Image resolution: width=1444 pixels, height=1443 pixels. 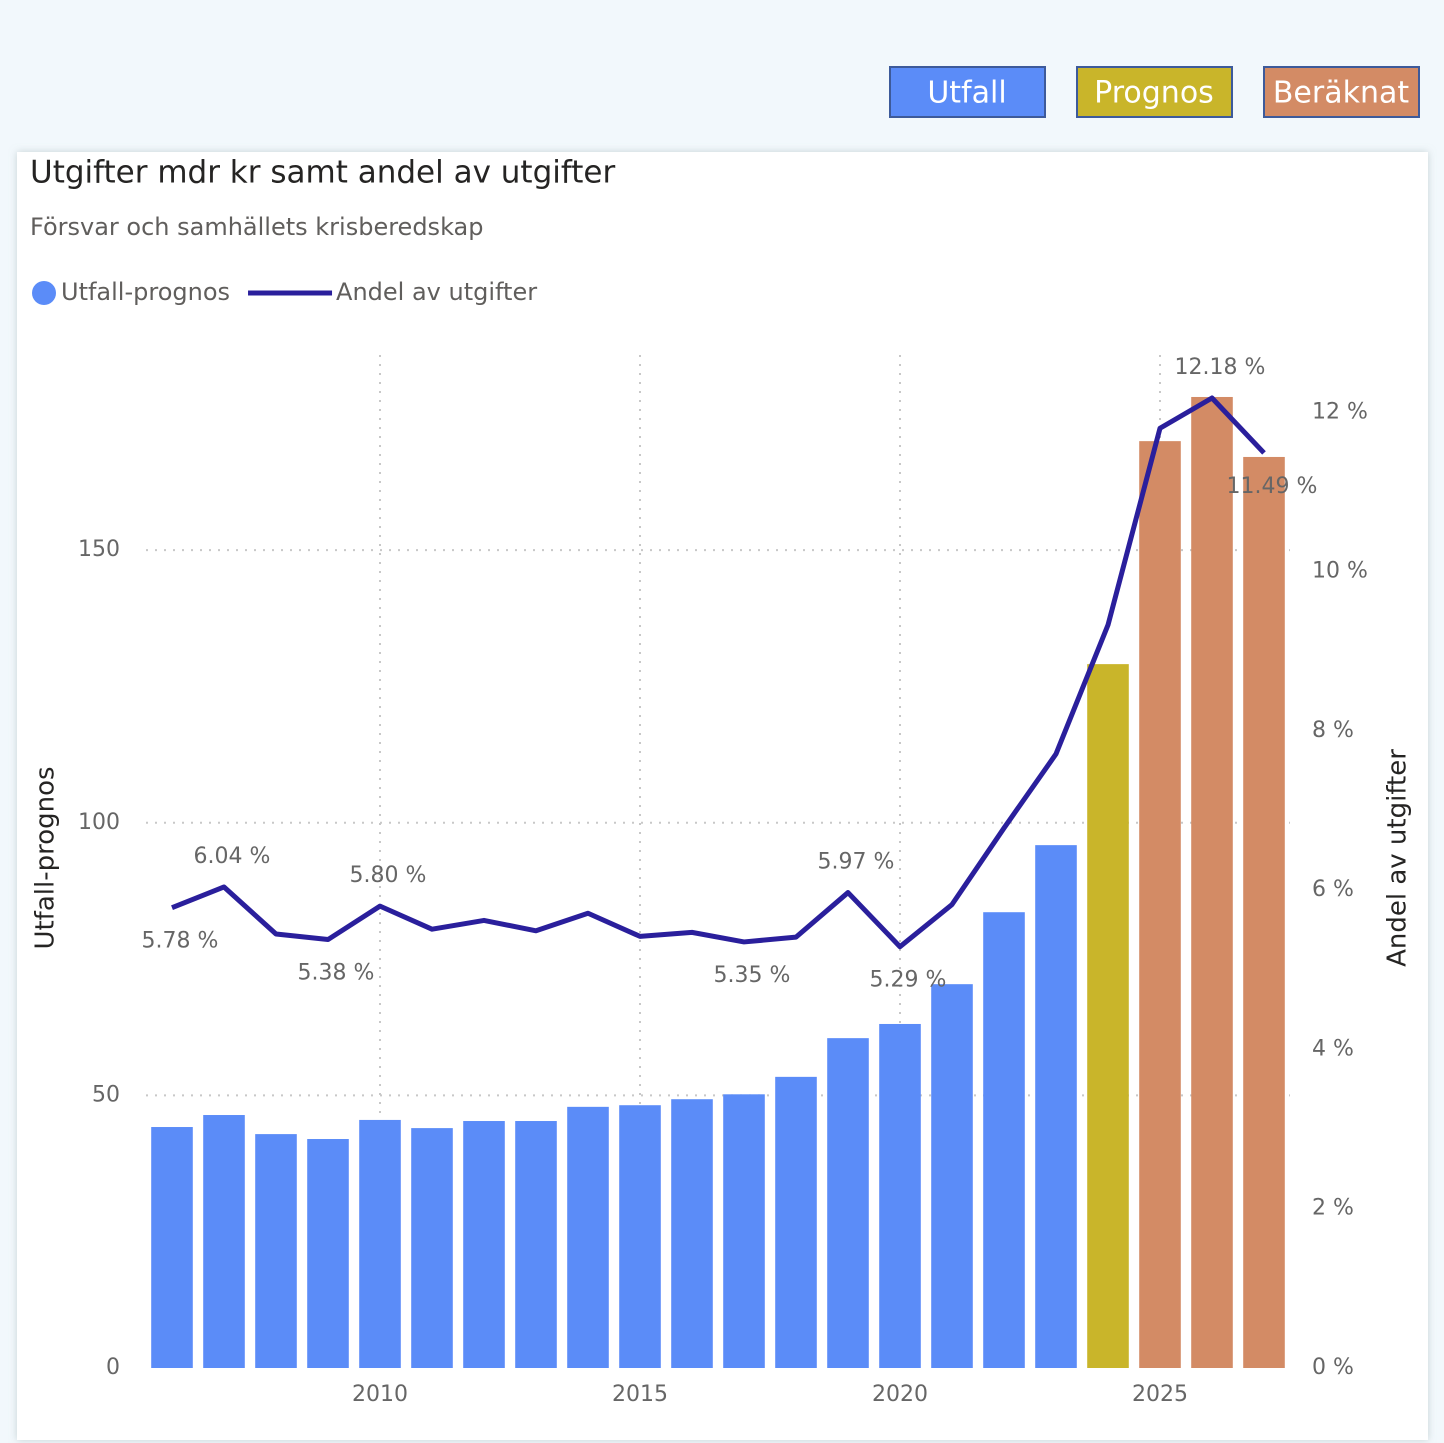 What do you see at coordinates (336, 973) in the screenshot?
I see `data-label: 5.38 %` at bounding box center [336, 973].